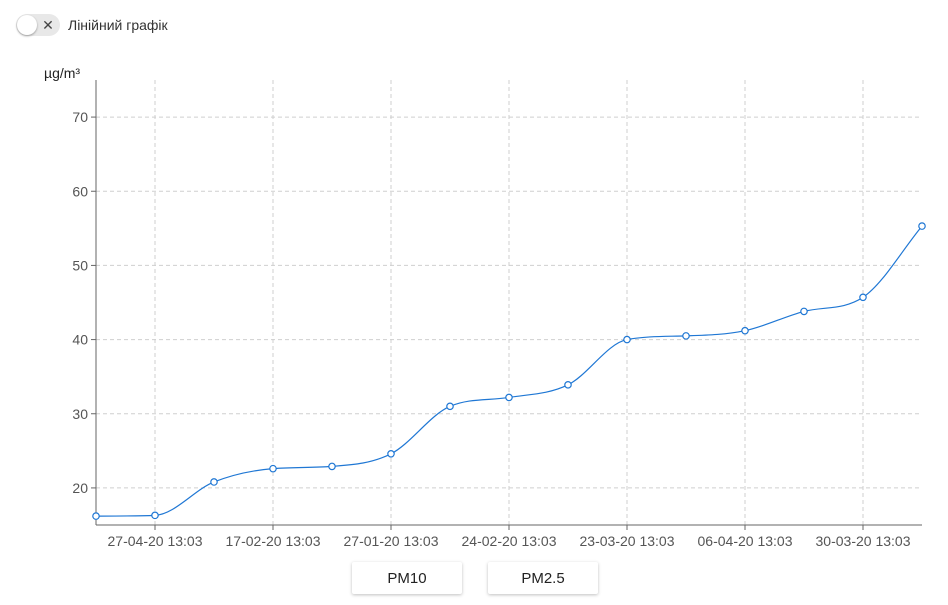  What do you see at coordinates (80, 340) in the screenshot?
I see `y-tick-label: 40` at bounding box center [80, 340].